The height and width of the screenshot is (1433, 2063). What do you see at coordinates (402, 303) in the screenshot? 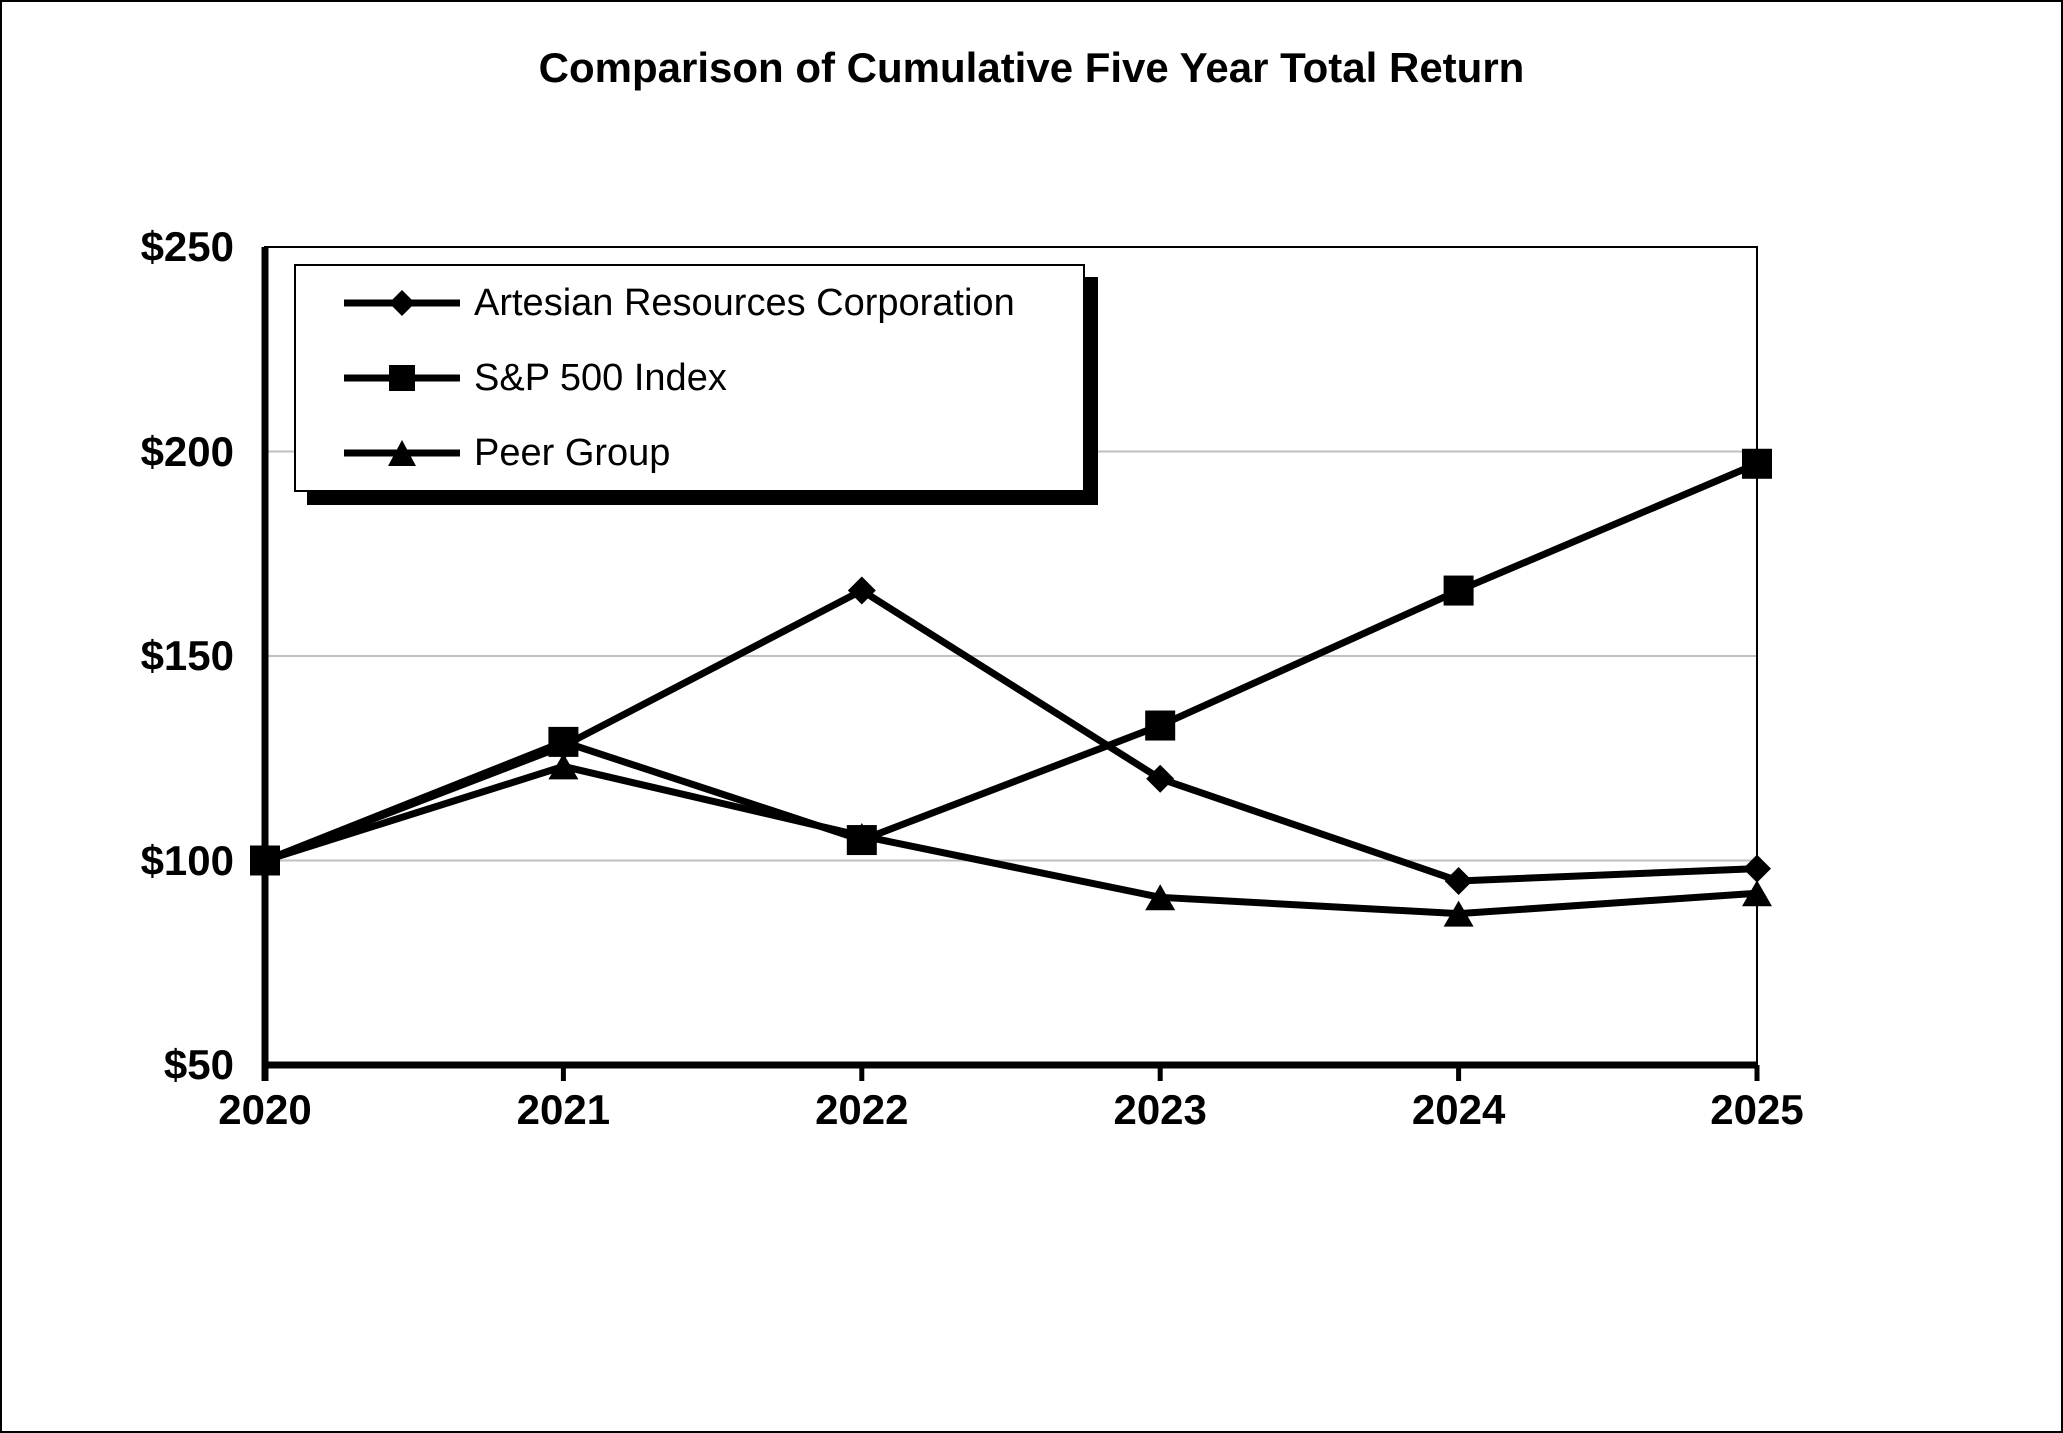
I see `legend-diamond-line-icon` at bounding box center [402, 303].